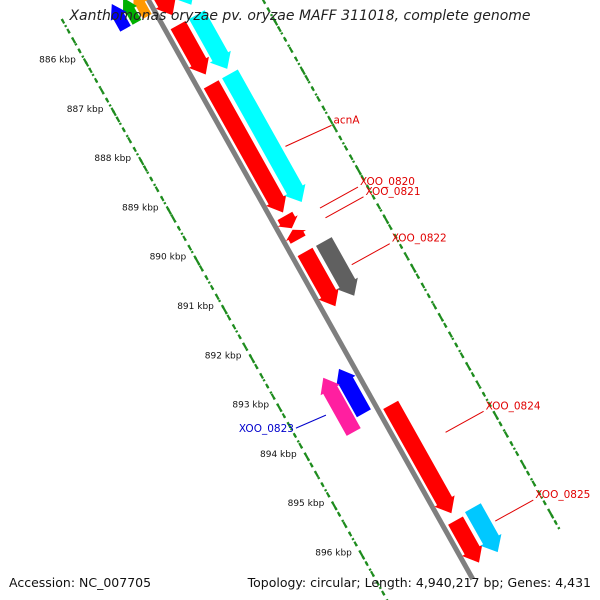 This screenshot has width=600, height=600. I want to click on kbp-label-888: 888 kbp, so click(112, 159).